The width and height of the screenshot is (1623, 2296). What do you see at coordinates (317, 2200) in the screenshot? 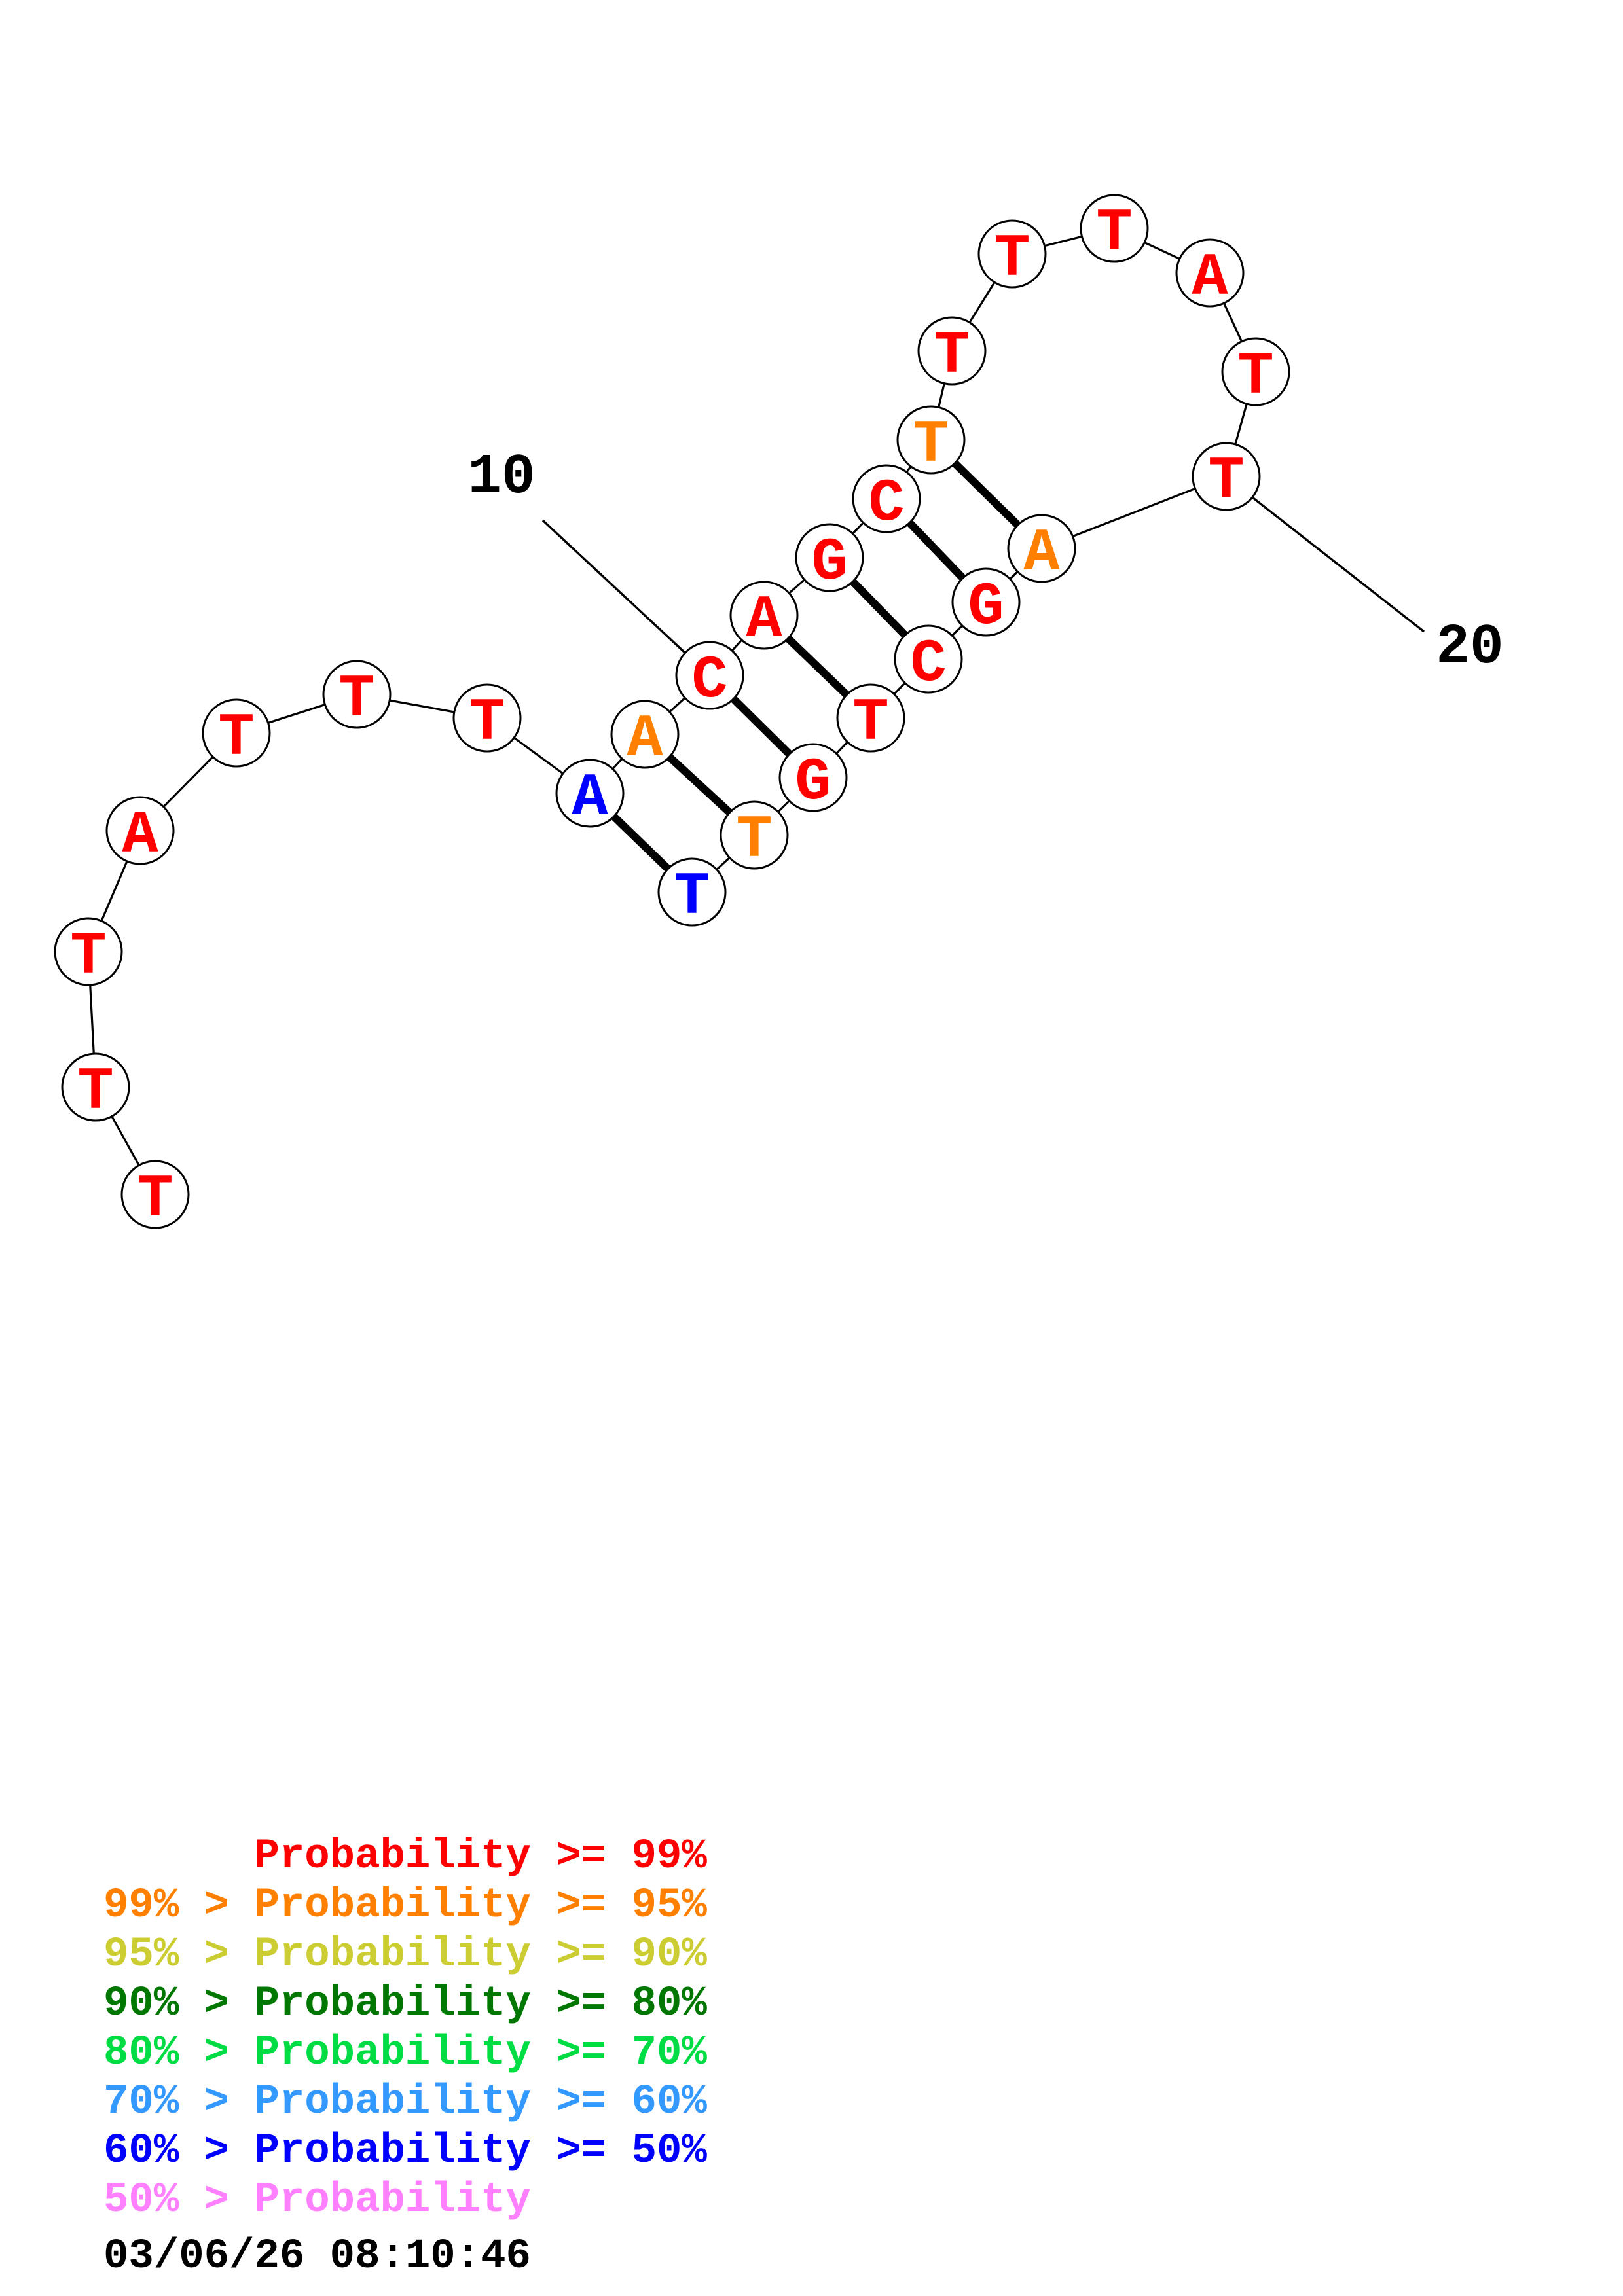
I see `legend-row: 50% > Probability` at bounding box center [317, 2200].